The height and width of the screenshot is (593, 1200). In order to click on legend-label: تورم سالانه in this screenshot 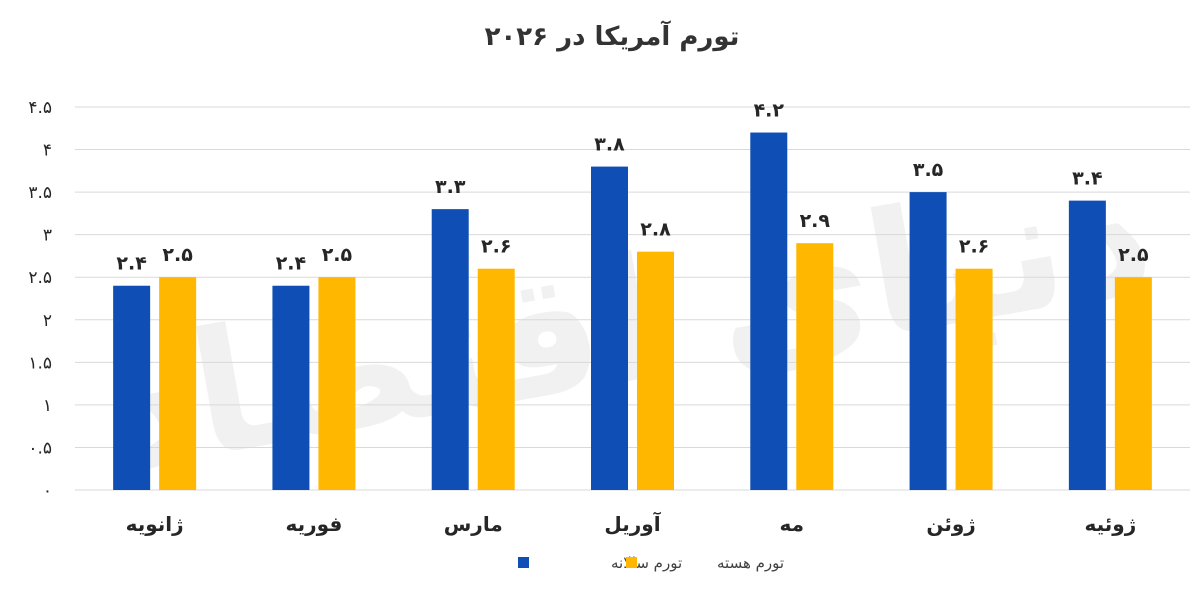, I will do `click(646, 563)`.